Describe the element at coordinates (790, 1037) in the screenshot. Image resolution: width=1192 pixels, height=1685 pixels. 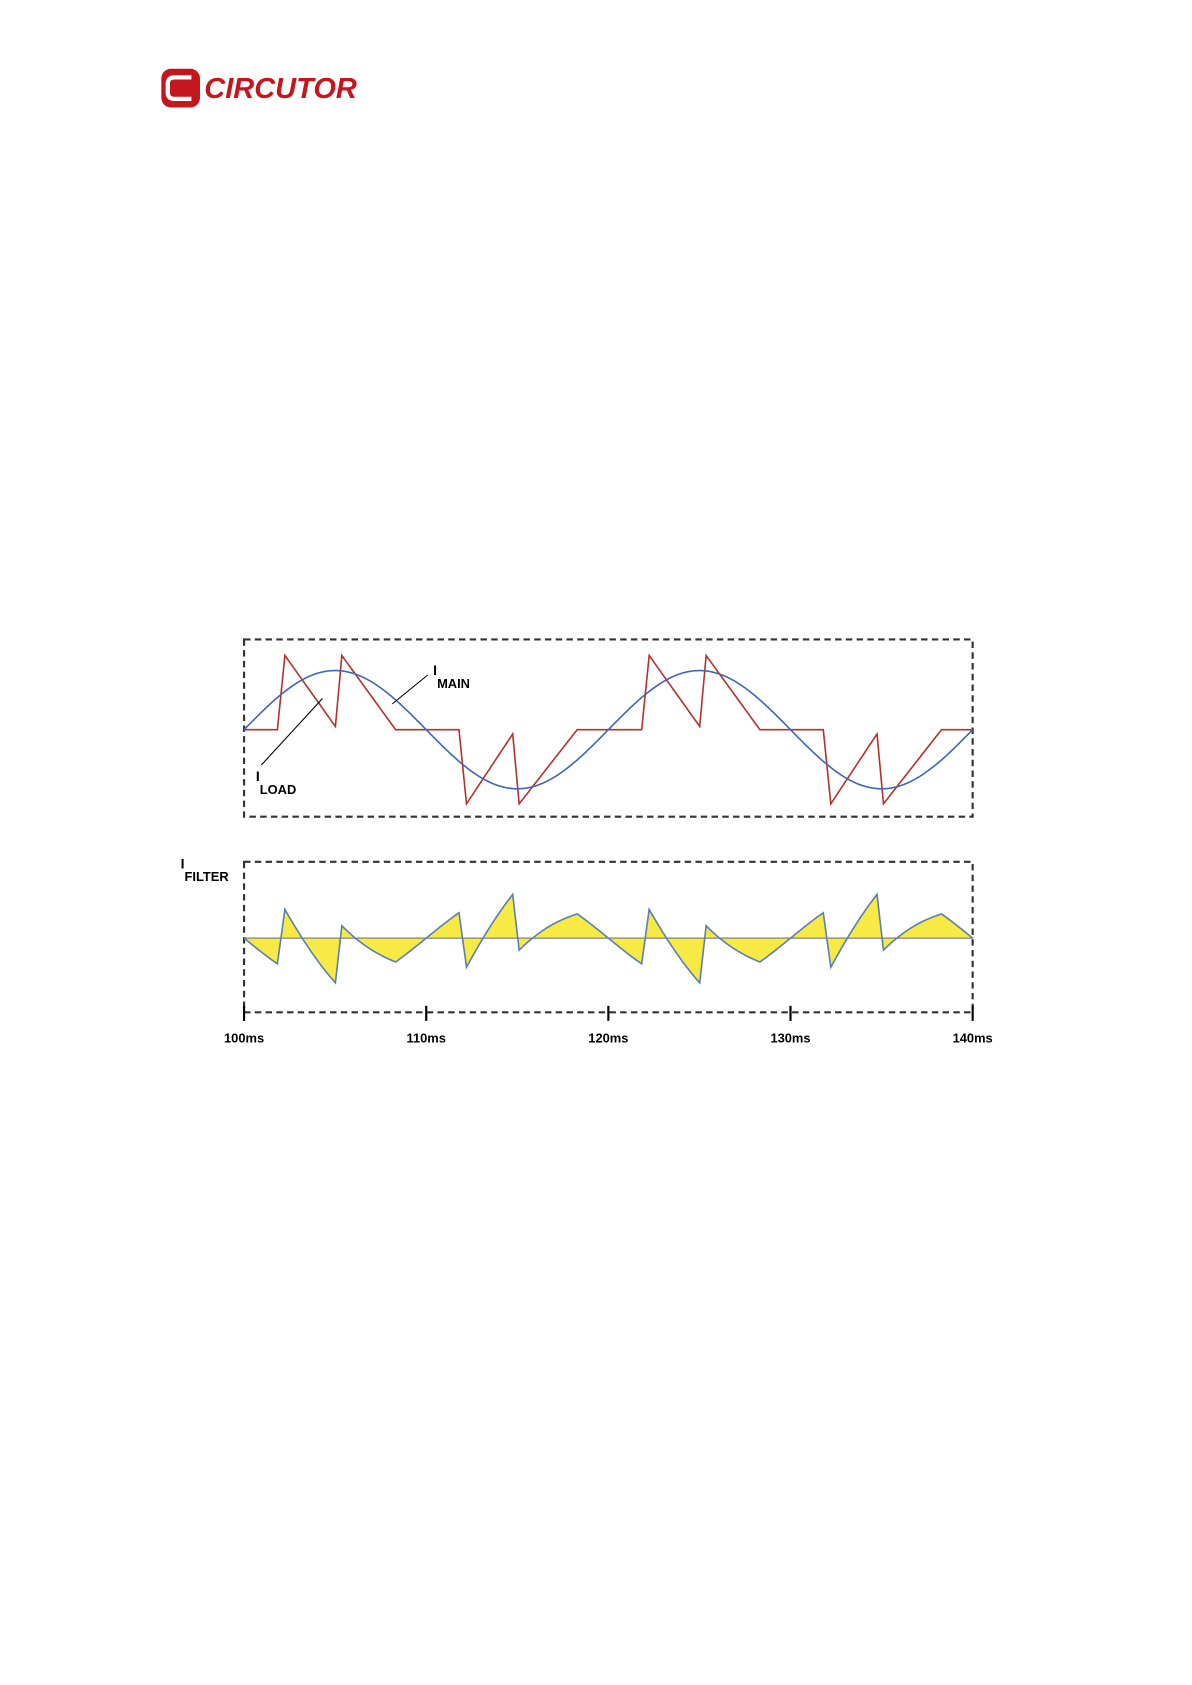
I see `x-tick-label: 130ms` at that location.